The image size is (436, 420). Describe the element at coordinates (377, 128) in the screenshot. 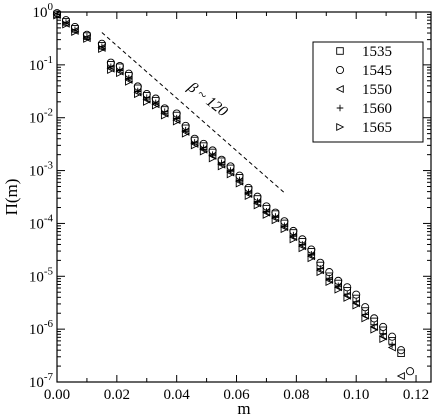

I see `legend-label-1565: 1565` at that location.